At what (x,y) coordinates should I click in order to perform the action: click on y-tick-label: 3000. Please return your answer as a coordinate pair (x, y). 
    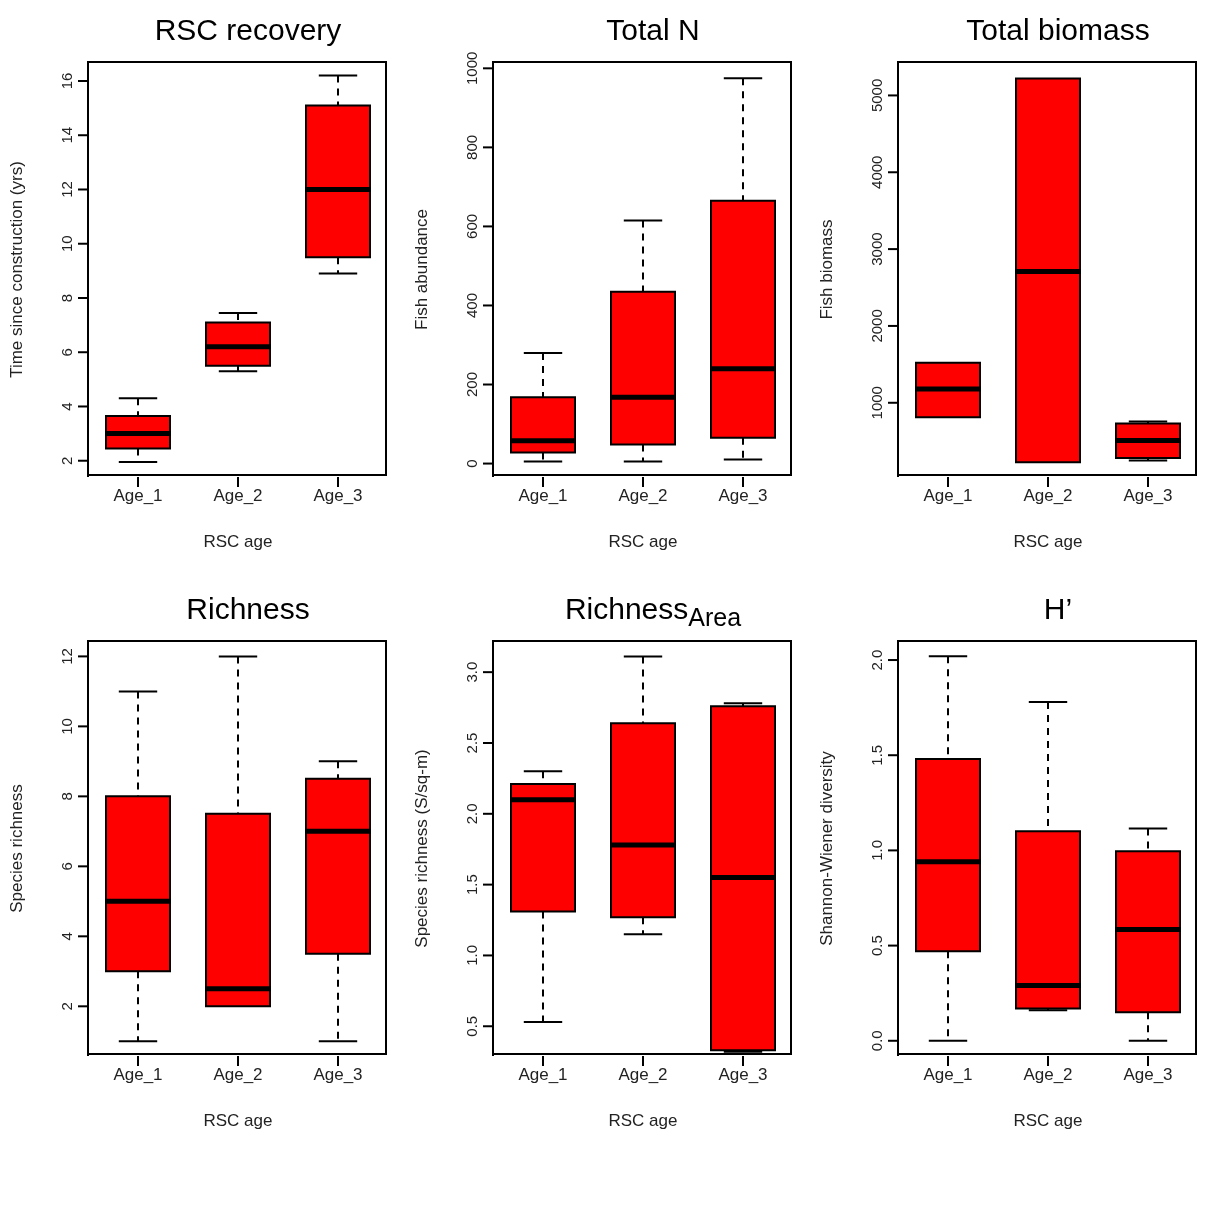
    Looking at the image, I should click on (876, 249).